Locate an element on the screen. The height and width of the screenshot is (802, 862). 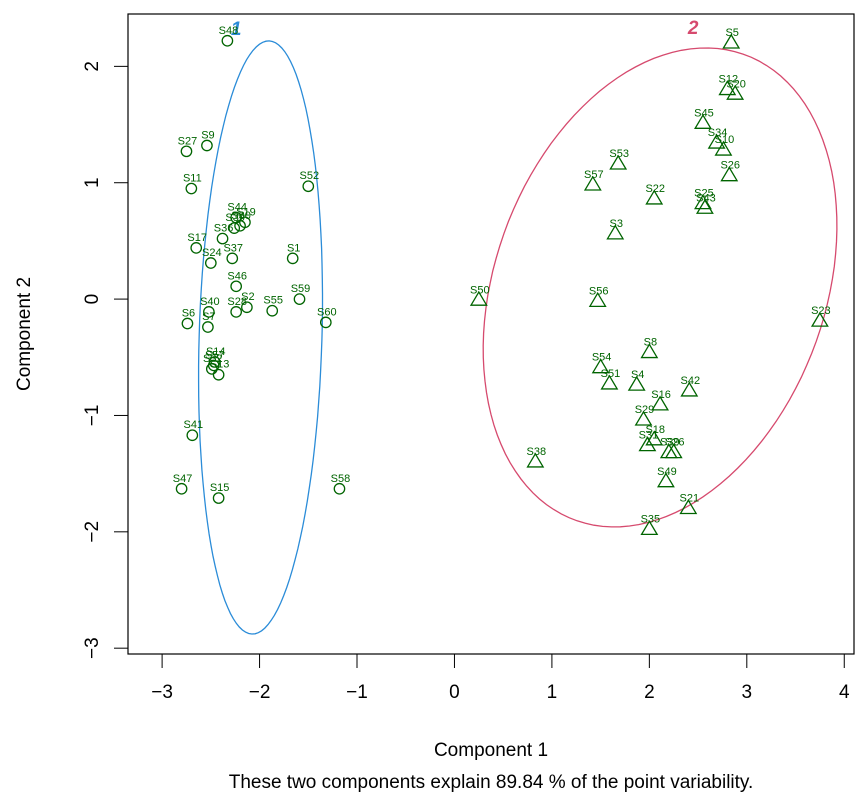
point-label: S6 is located at coordinates (188, 314).